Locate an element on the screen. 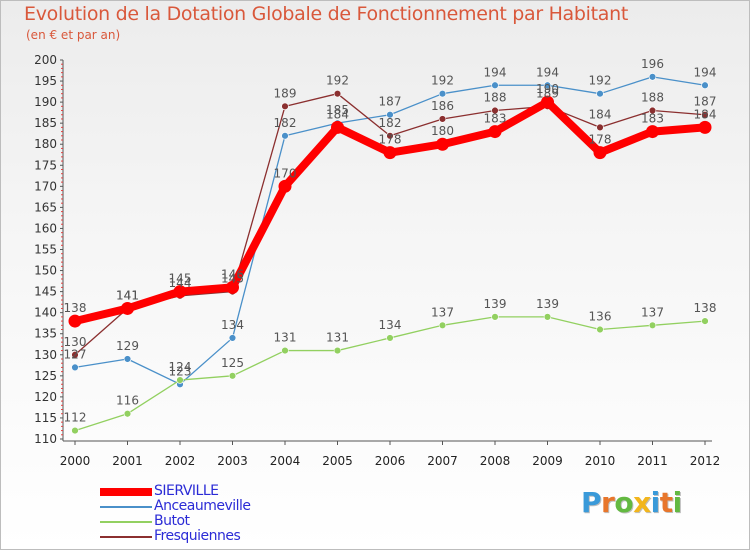  chart-subtitle: (en € et par an) is located at coordinates (73, 35).